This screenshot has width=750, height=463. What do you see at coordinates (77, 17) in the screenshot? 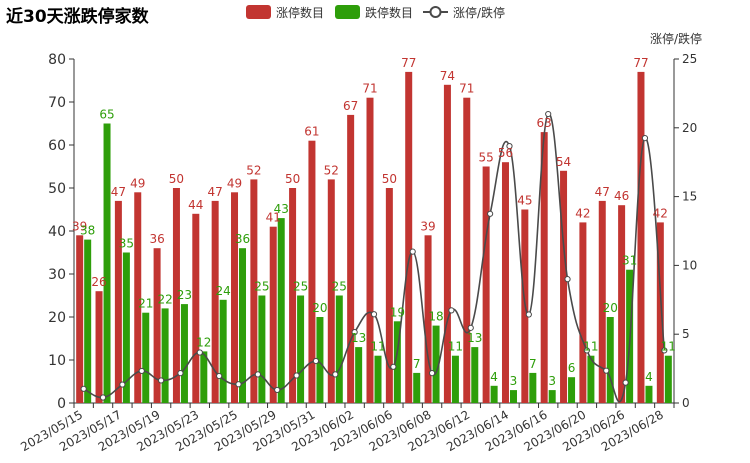
I see `chart-title: 近30天涨跌停家数` at bounding box center [77, 17].